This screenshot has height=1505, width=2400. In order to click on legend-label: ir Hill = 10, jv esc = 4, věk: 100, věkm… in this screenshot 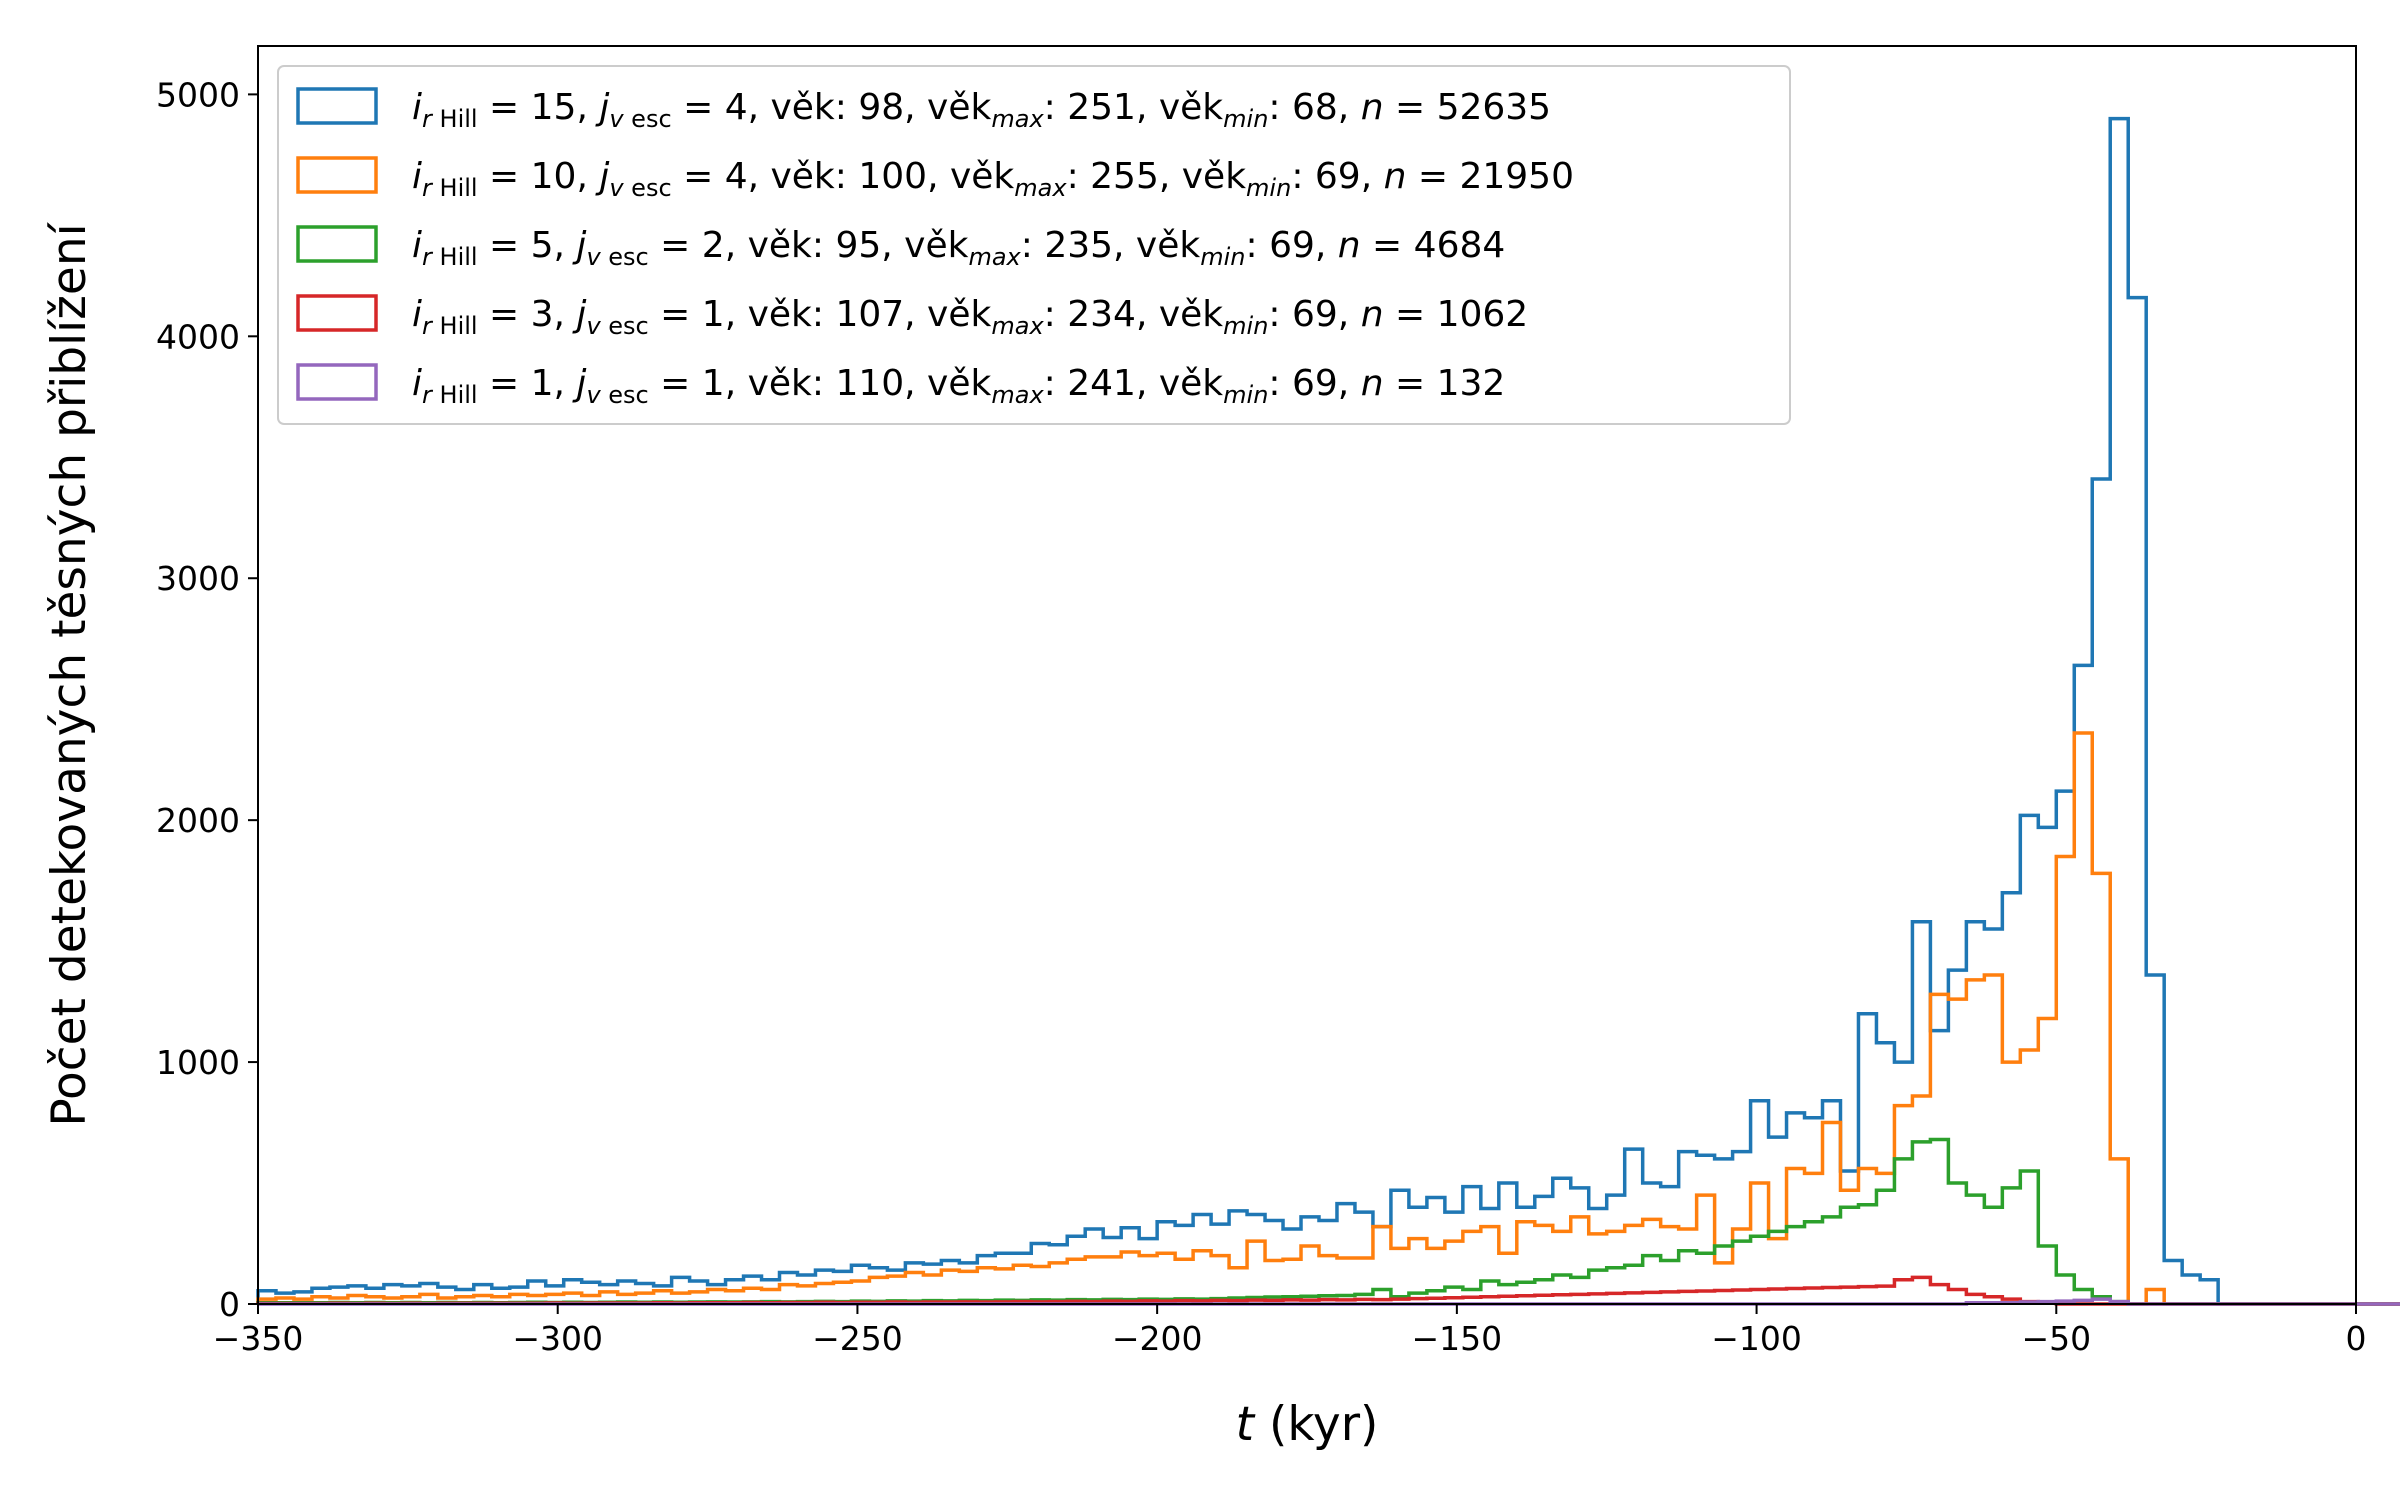, I will do `click(993, 179)`.